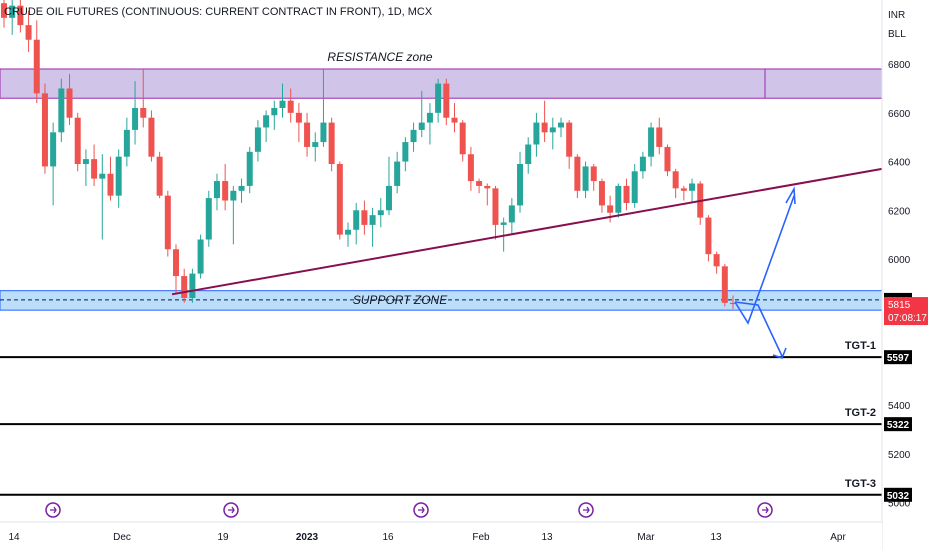  Describe the element at coordinates (646, 537) in the screenshot. I see `time-tick-label: Mar` at that location.